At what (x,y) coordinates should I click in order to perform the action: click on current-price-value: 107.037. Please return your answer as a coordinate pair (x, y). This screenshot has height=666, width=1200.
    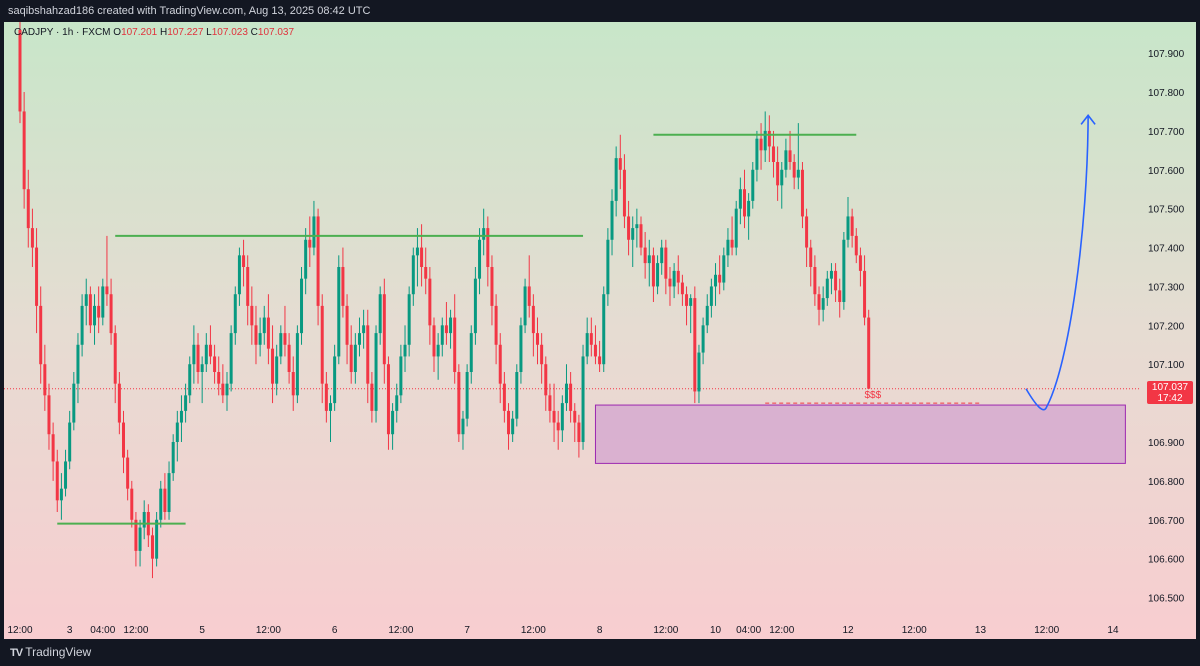
    Looking at the image, I should click on (1170, 387).